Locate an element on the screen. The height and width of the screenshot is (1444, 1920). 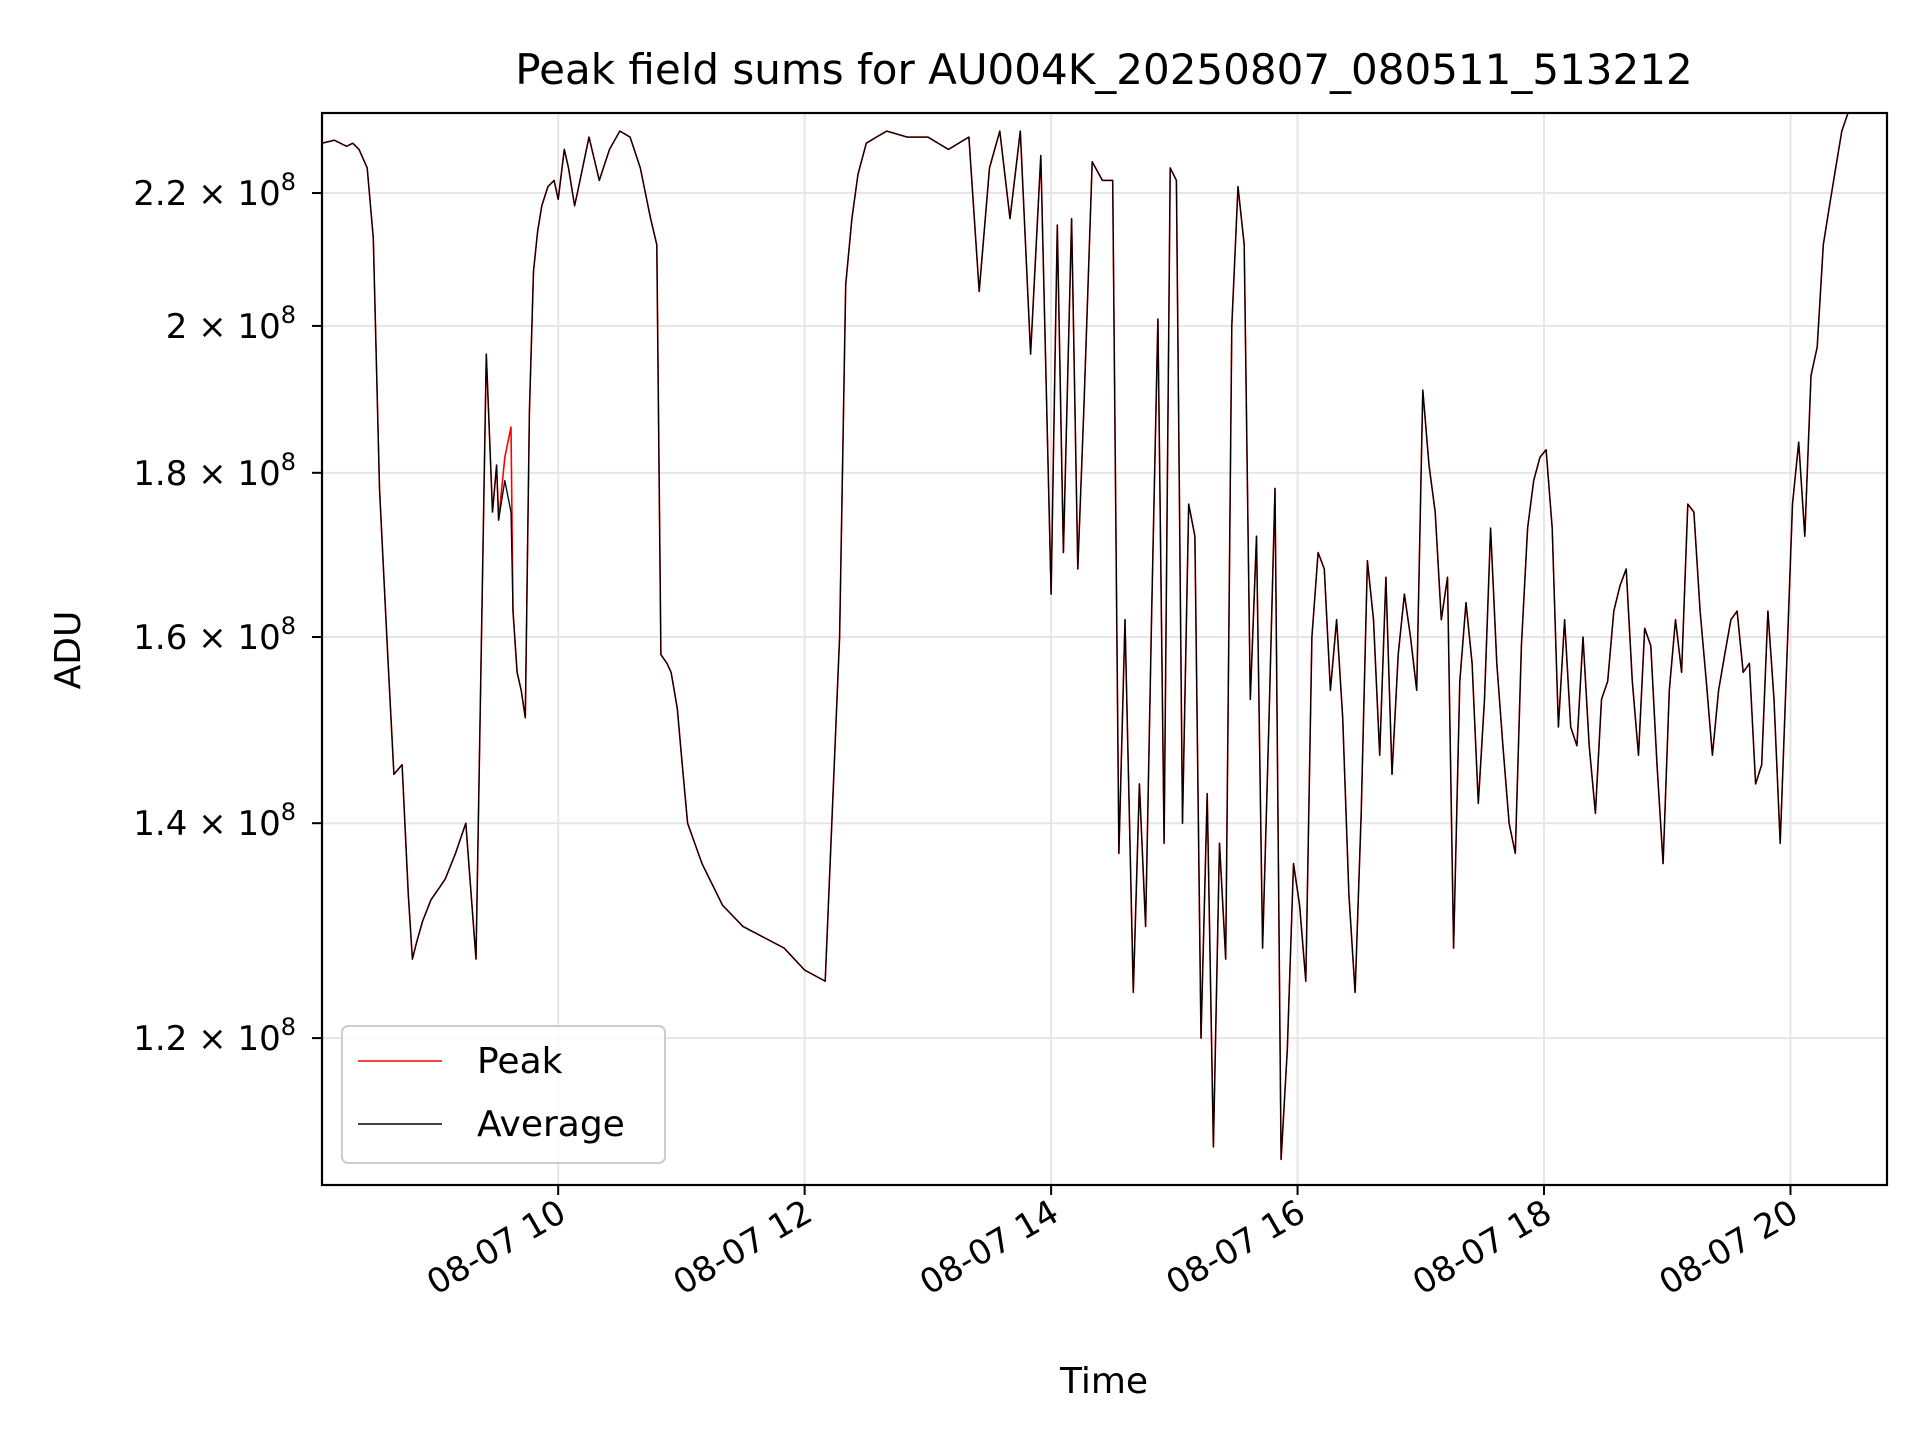
y-tick-label: 2 × 108 is located at coordinates (231, 324).